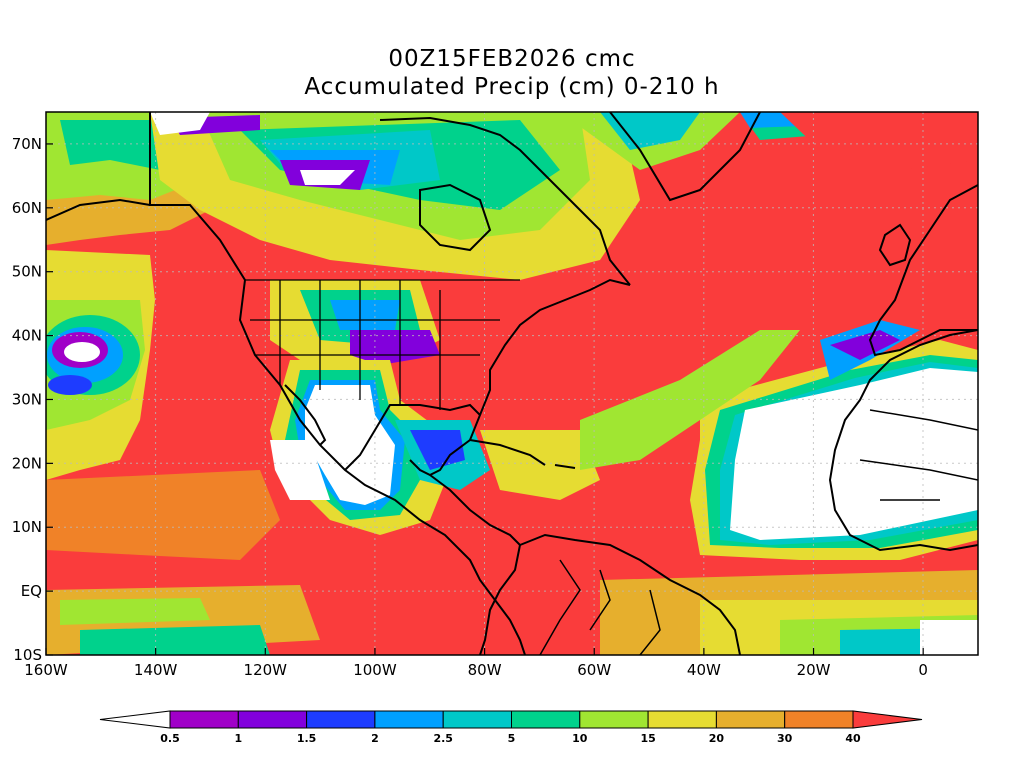  What do you see at coordinates (27, 463) in the screenshot?
I see `lat-tick-label: 20N` at bounding box center [27, 463].